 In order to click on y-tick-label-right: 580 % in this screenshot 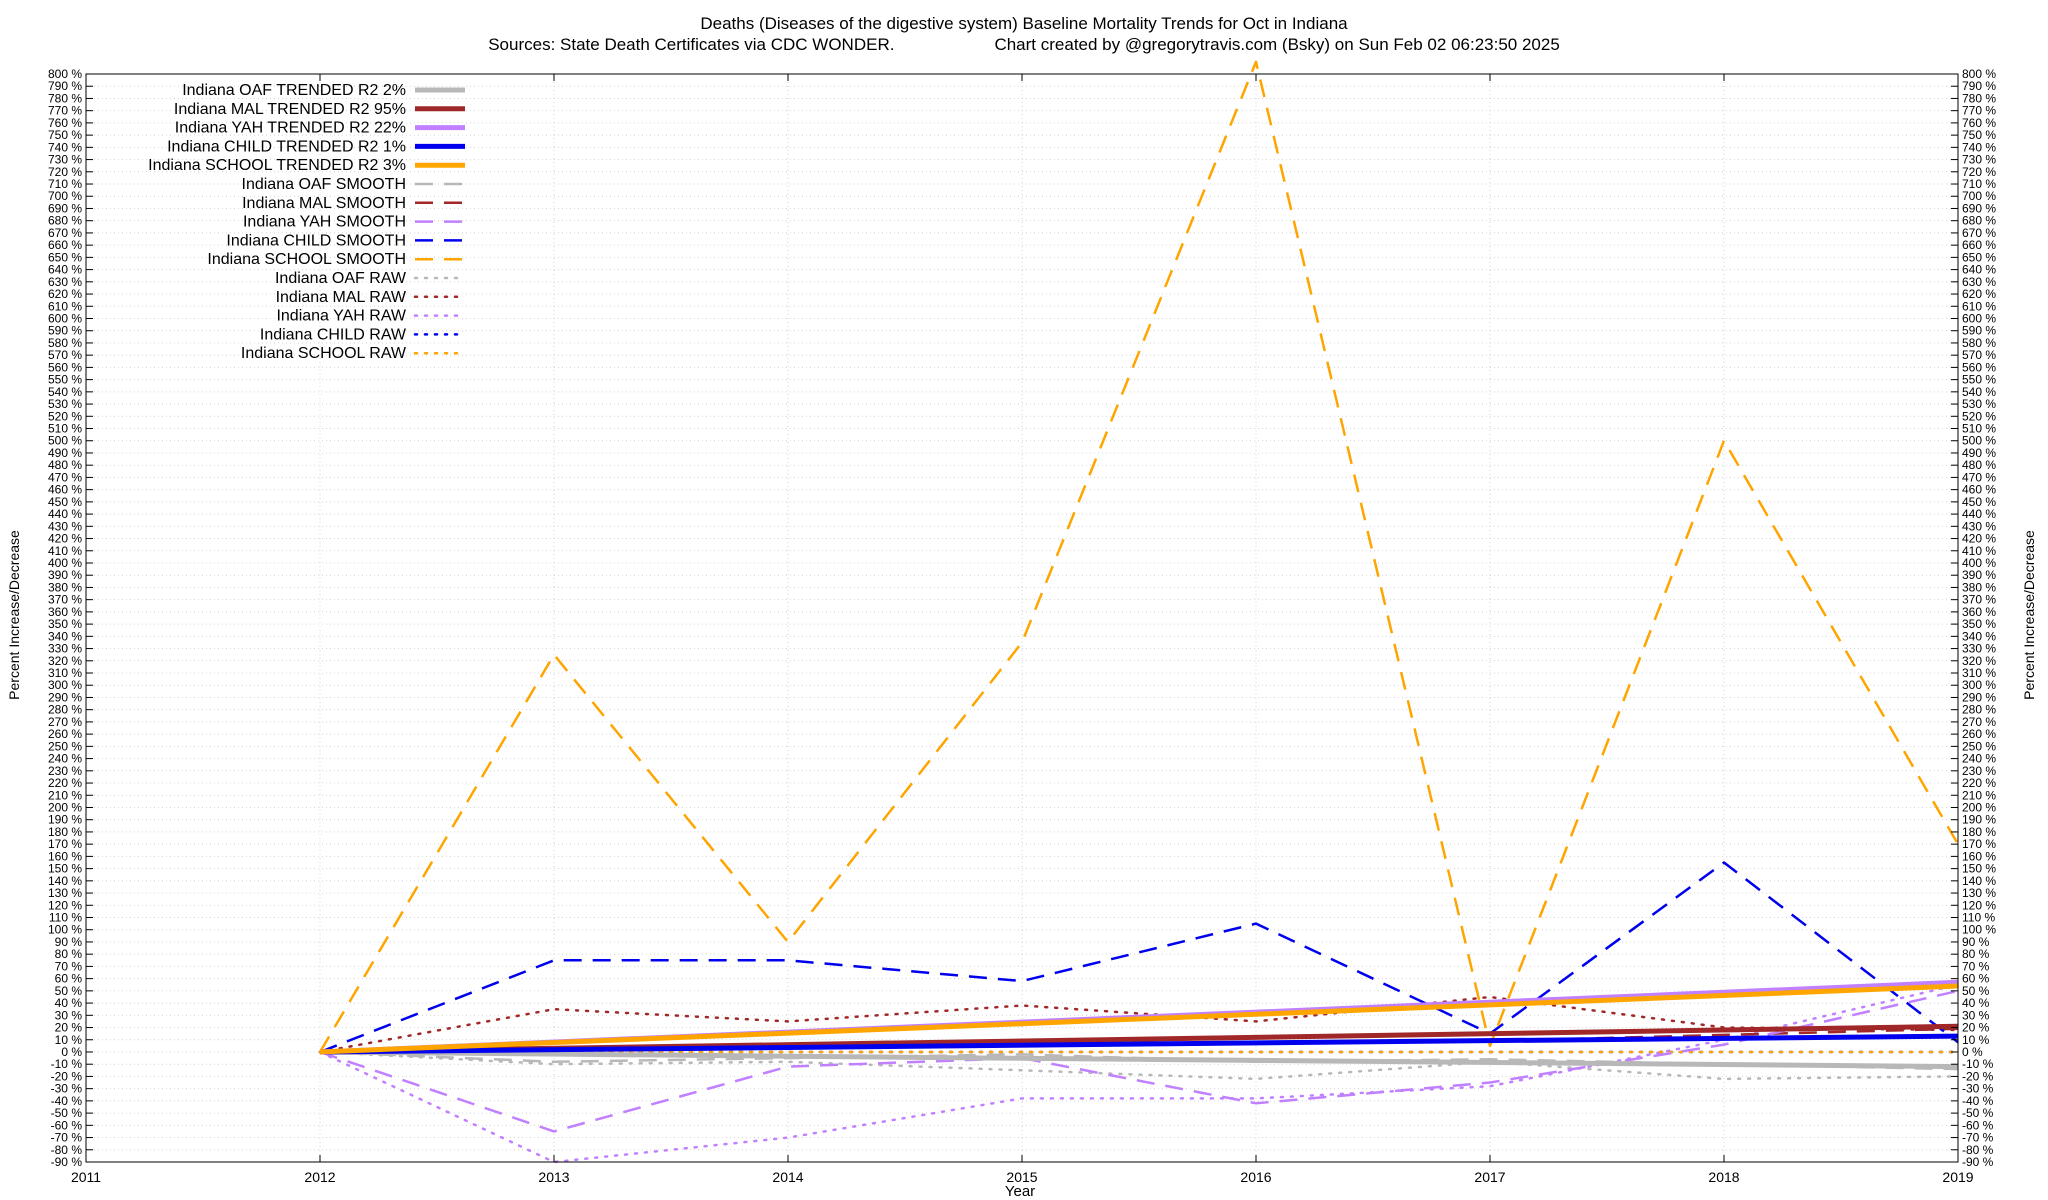, I will do `click(1979, 343)`.